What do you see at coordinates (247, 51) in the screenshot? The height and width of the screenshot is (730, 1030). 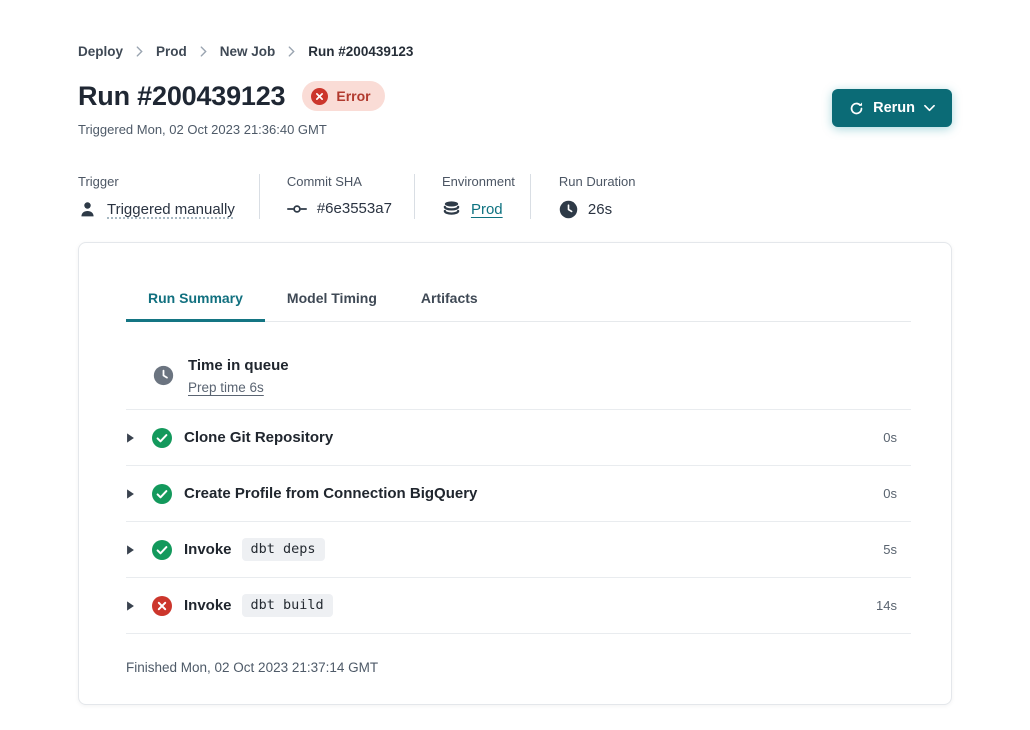 I see `breadcrumb-item-new-job: New Job` at bounding box center [247, 51].